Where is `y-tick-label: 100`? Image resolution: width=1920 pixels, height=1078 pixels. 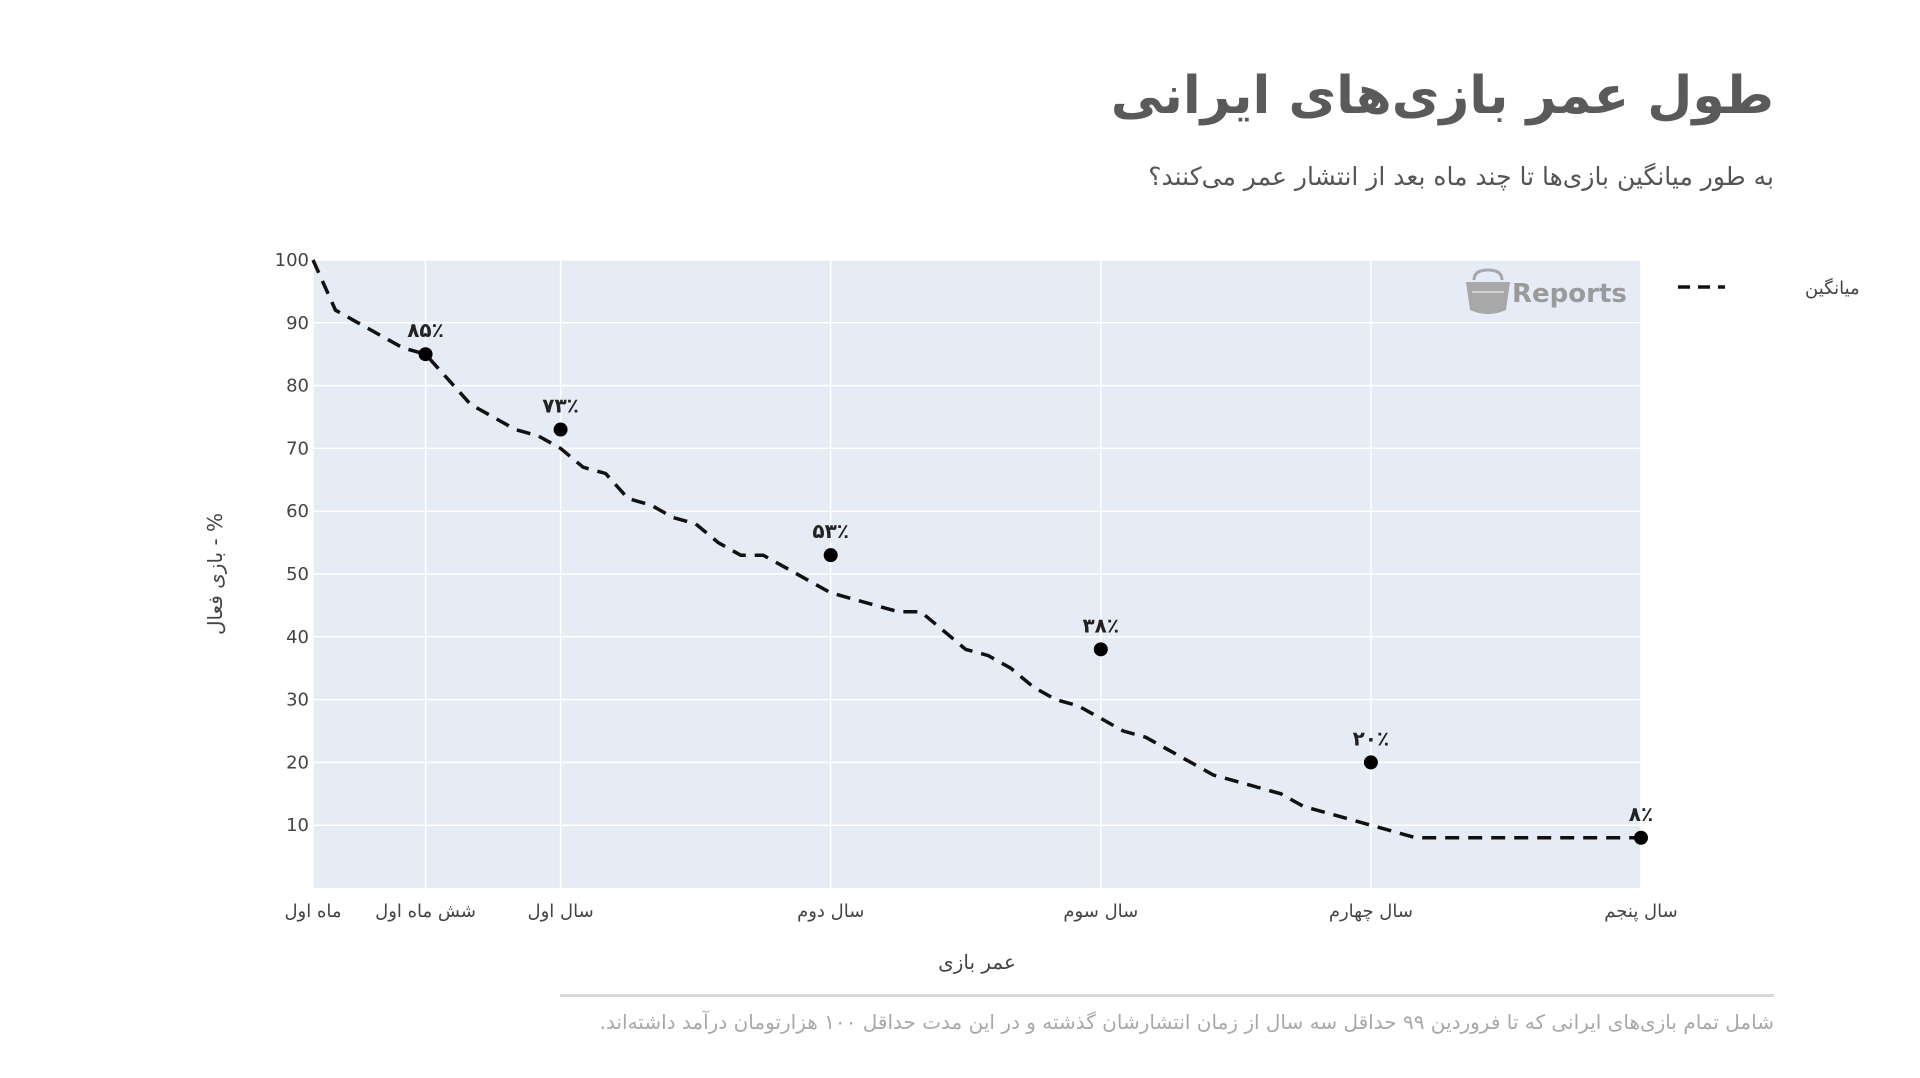
y-tick-label: 100 is located at coordinates (292, 260).